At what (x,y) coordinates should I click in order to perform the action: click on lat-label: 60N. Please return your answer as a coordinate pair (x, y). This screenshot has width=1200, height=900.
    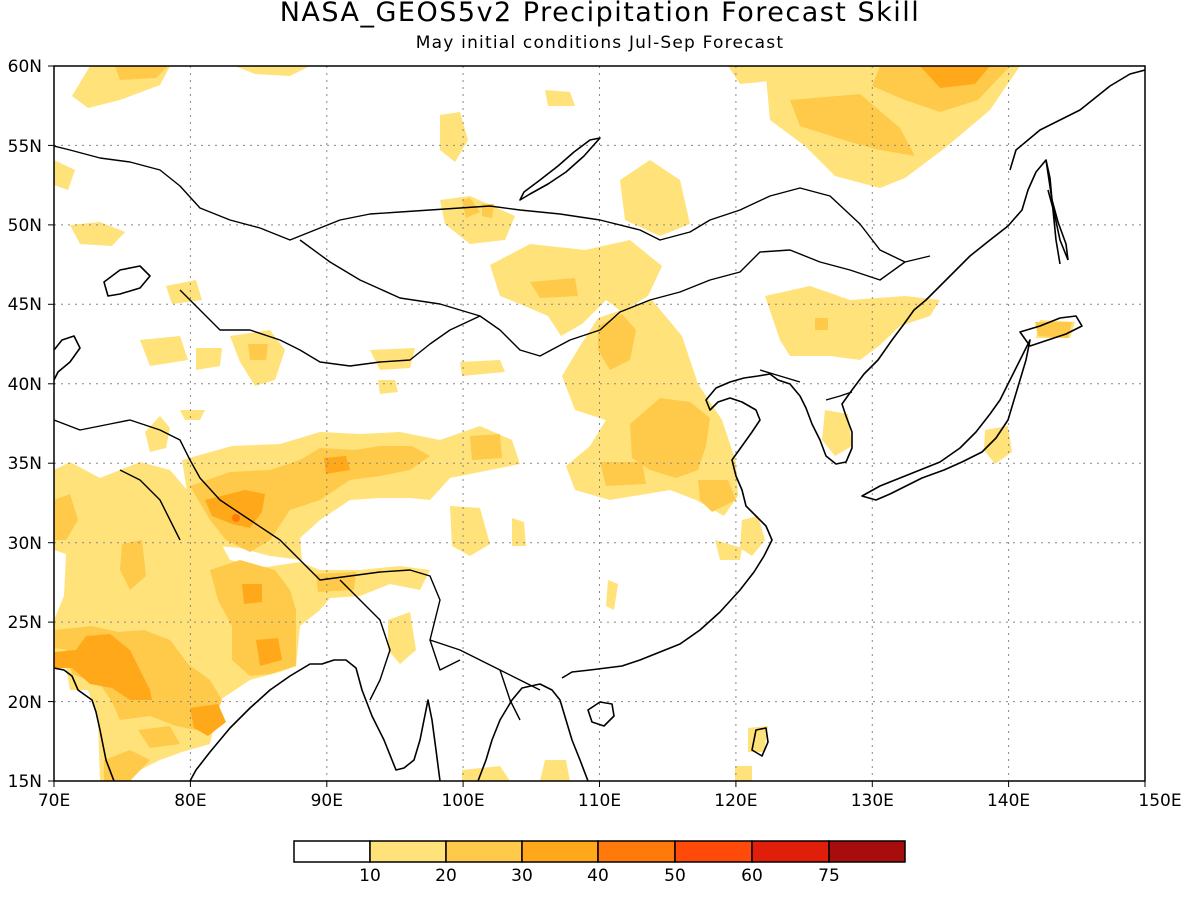
    Looking at the image, I should click on (25, 67).